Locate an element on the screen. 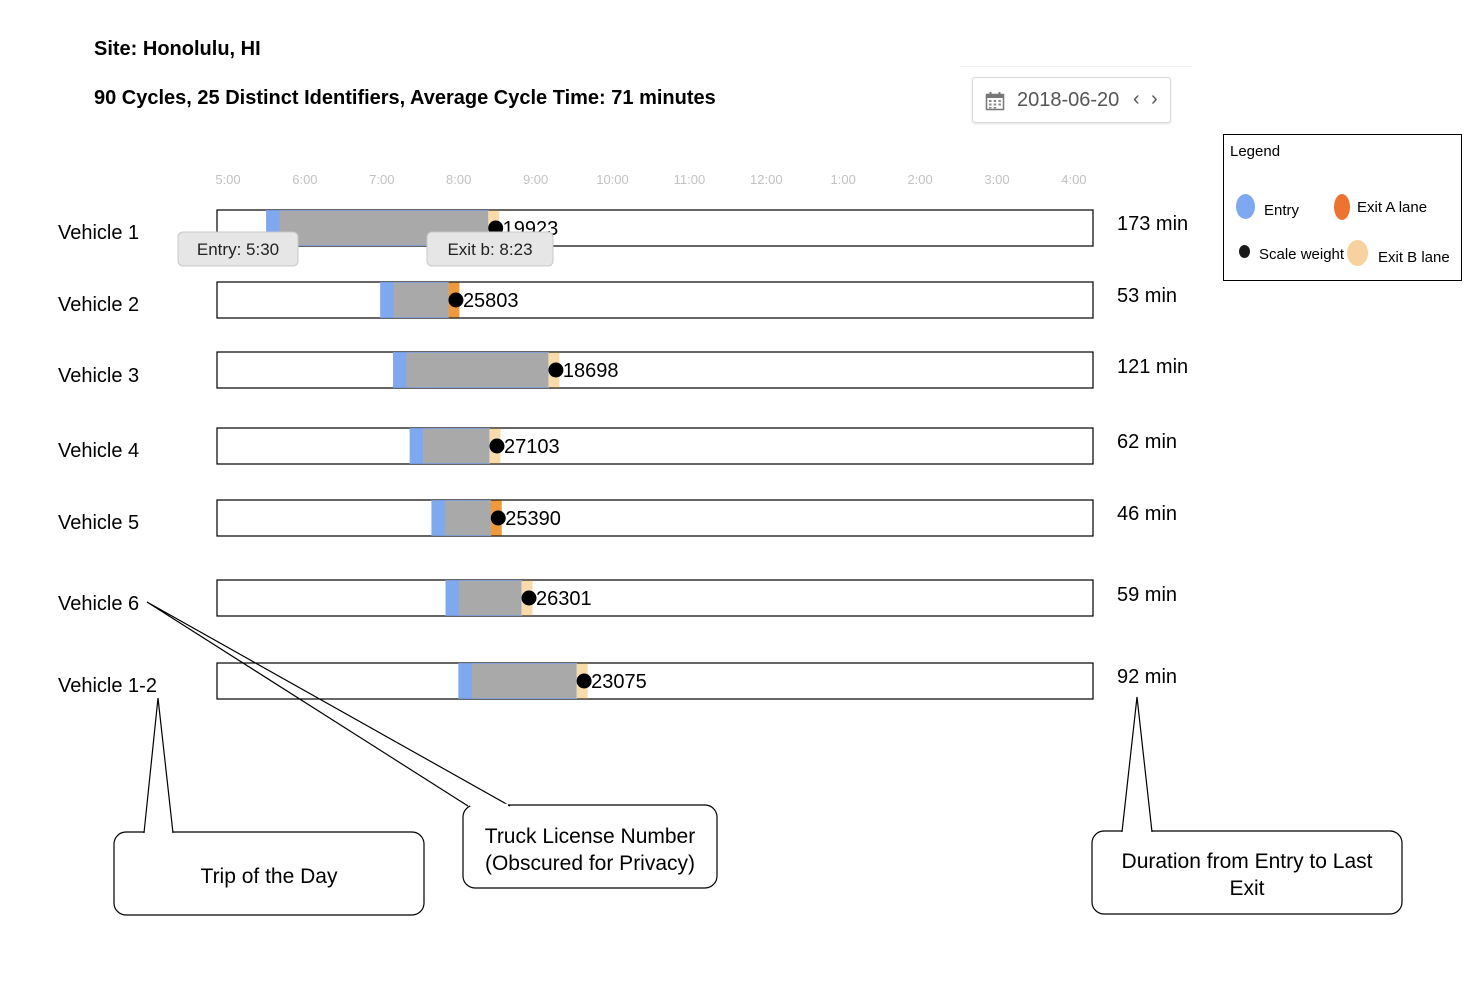 The image size is (1484, 994). scale-weight-label: 18698 is located at coordinates (591, 371).